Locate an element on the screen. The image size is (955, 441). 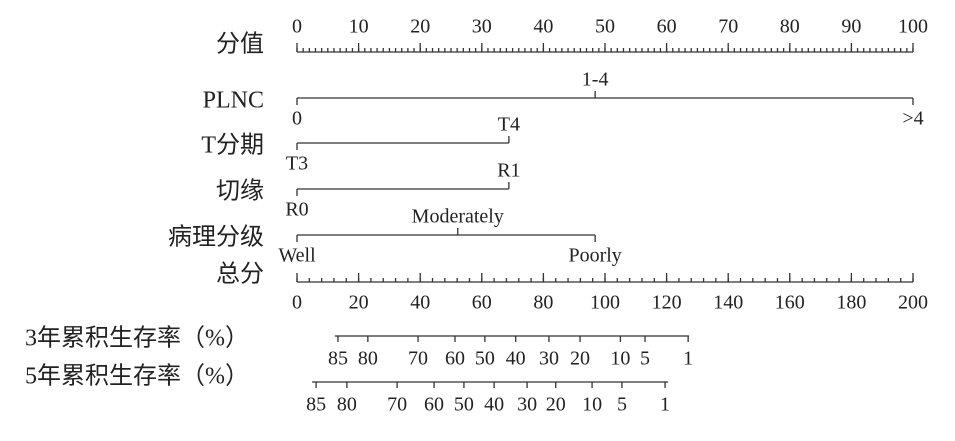
level-label: Poorly is located at coordinates (594, 256).